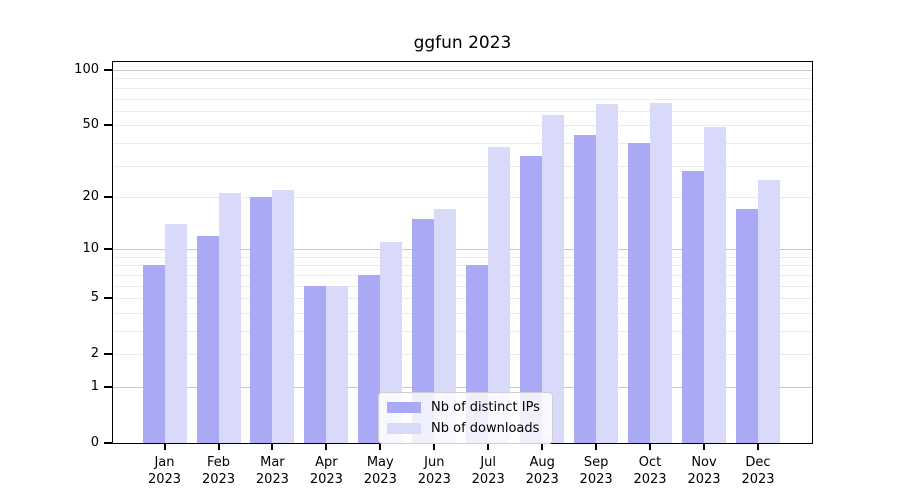 This screenshot has height=500, width=900. Describe the element at coordinates (661, 273) in the screenshot. I see `bar-downloads-oct` at that location.